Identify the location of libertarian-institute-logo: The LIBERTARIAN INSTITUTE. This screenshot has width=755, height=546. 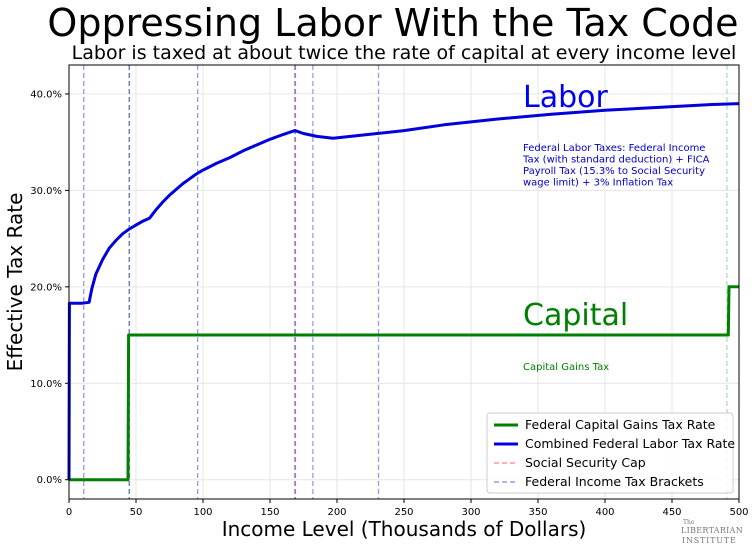
(712, 532).